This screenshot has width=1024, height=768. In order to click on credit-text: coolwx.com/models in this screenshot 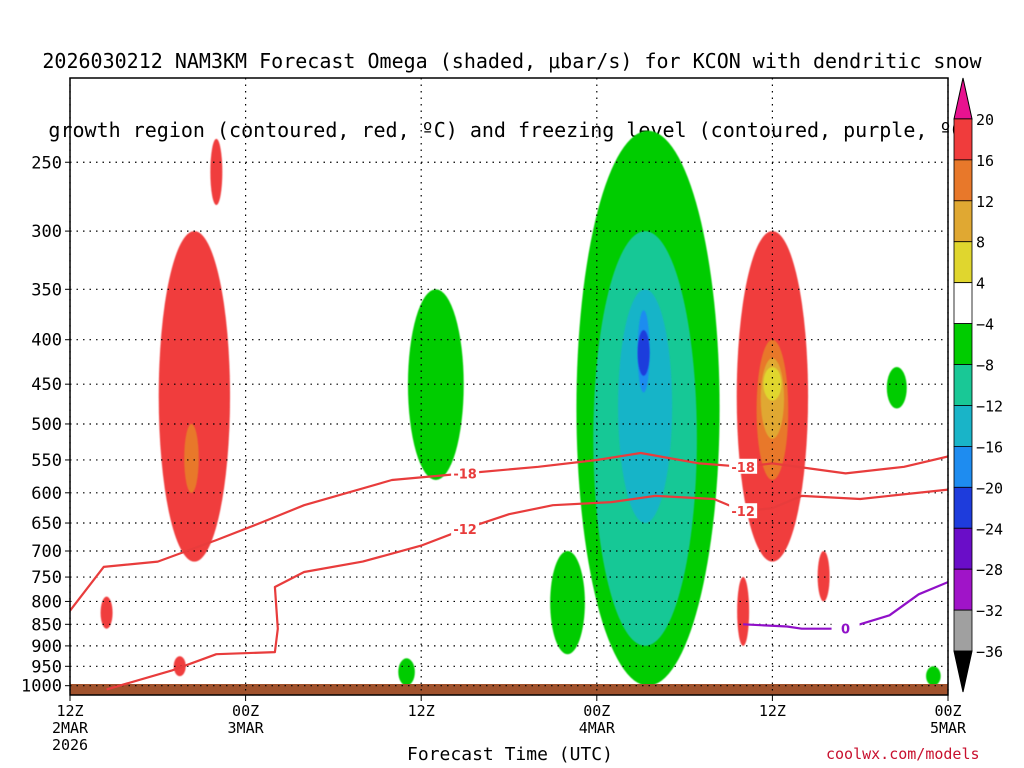, I will do `click(903, 754)`.